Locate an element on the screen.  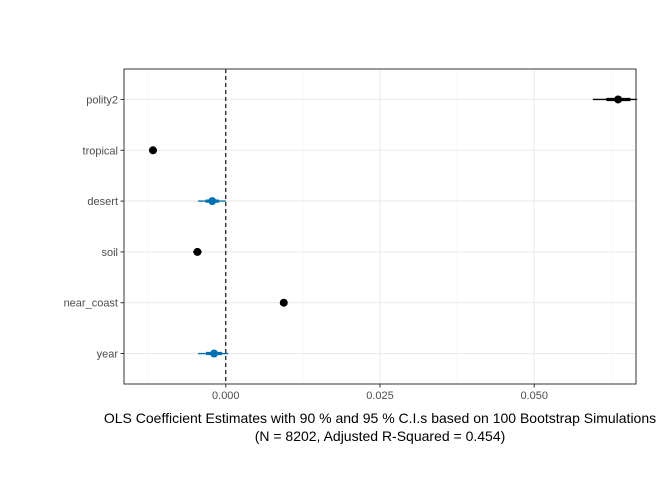
estimate-point-tropical is located at coordinates (152, 150).